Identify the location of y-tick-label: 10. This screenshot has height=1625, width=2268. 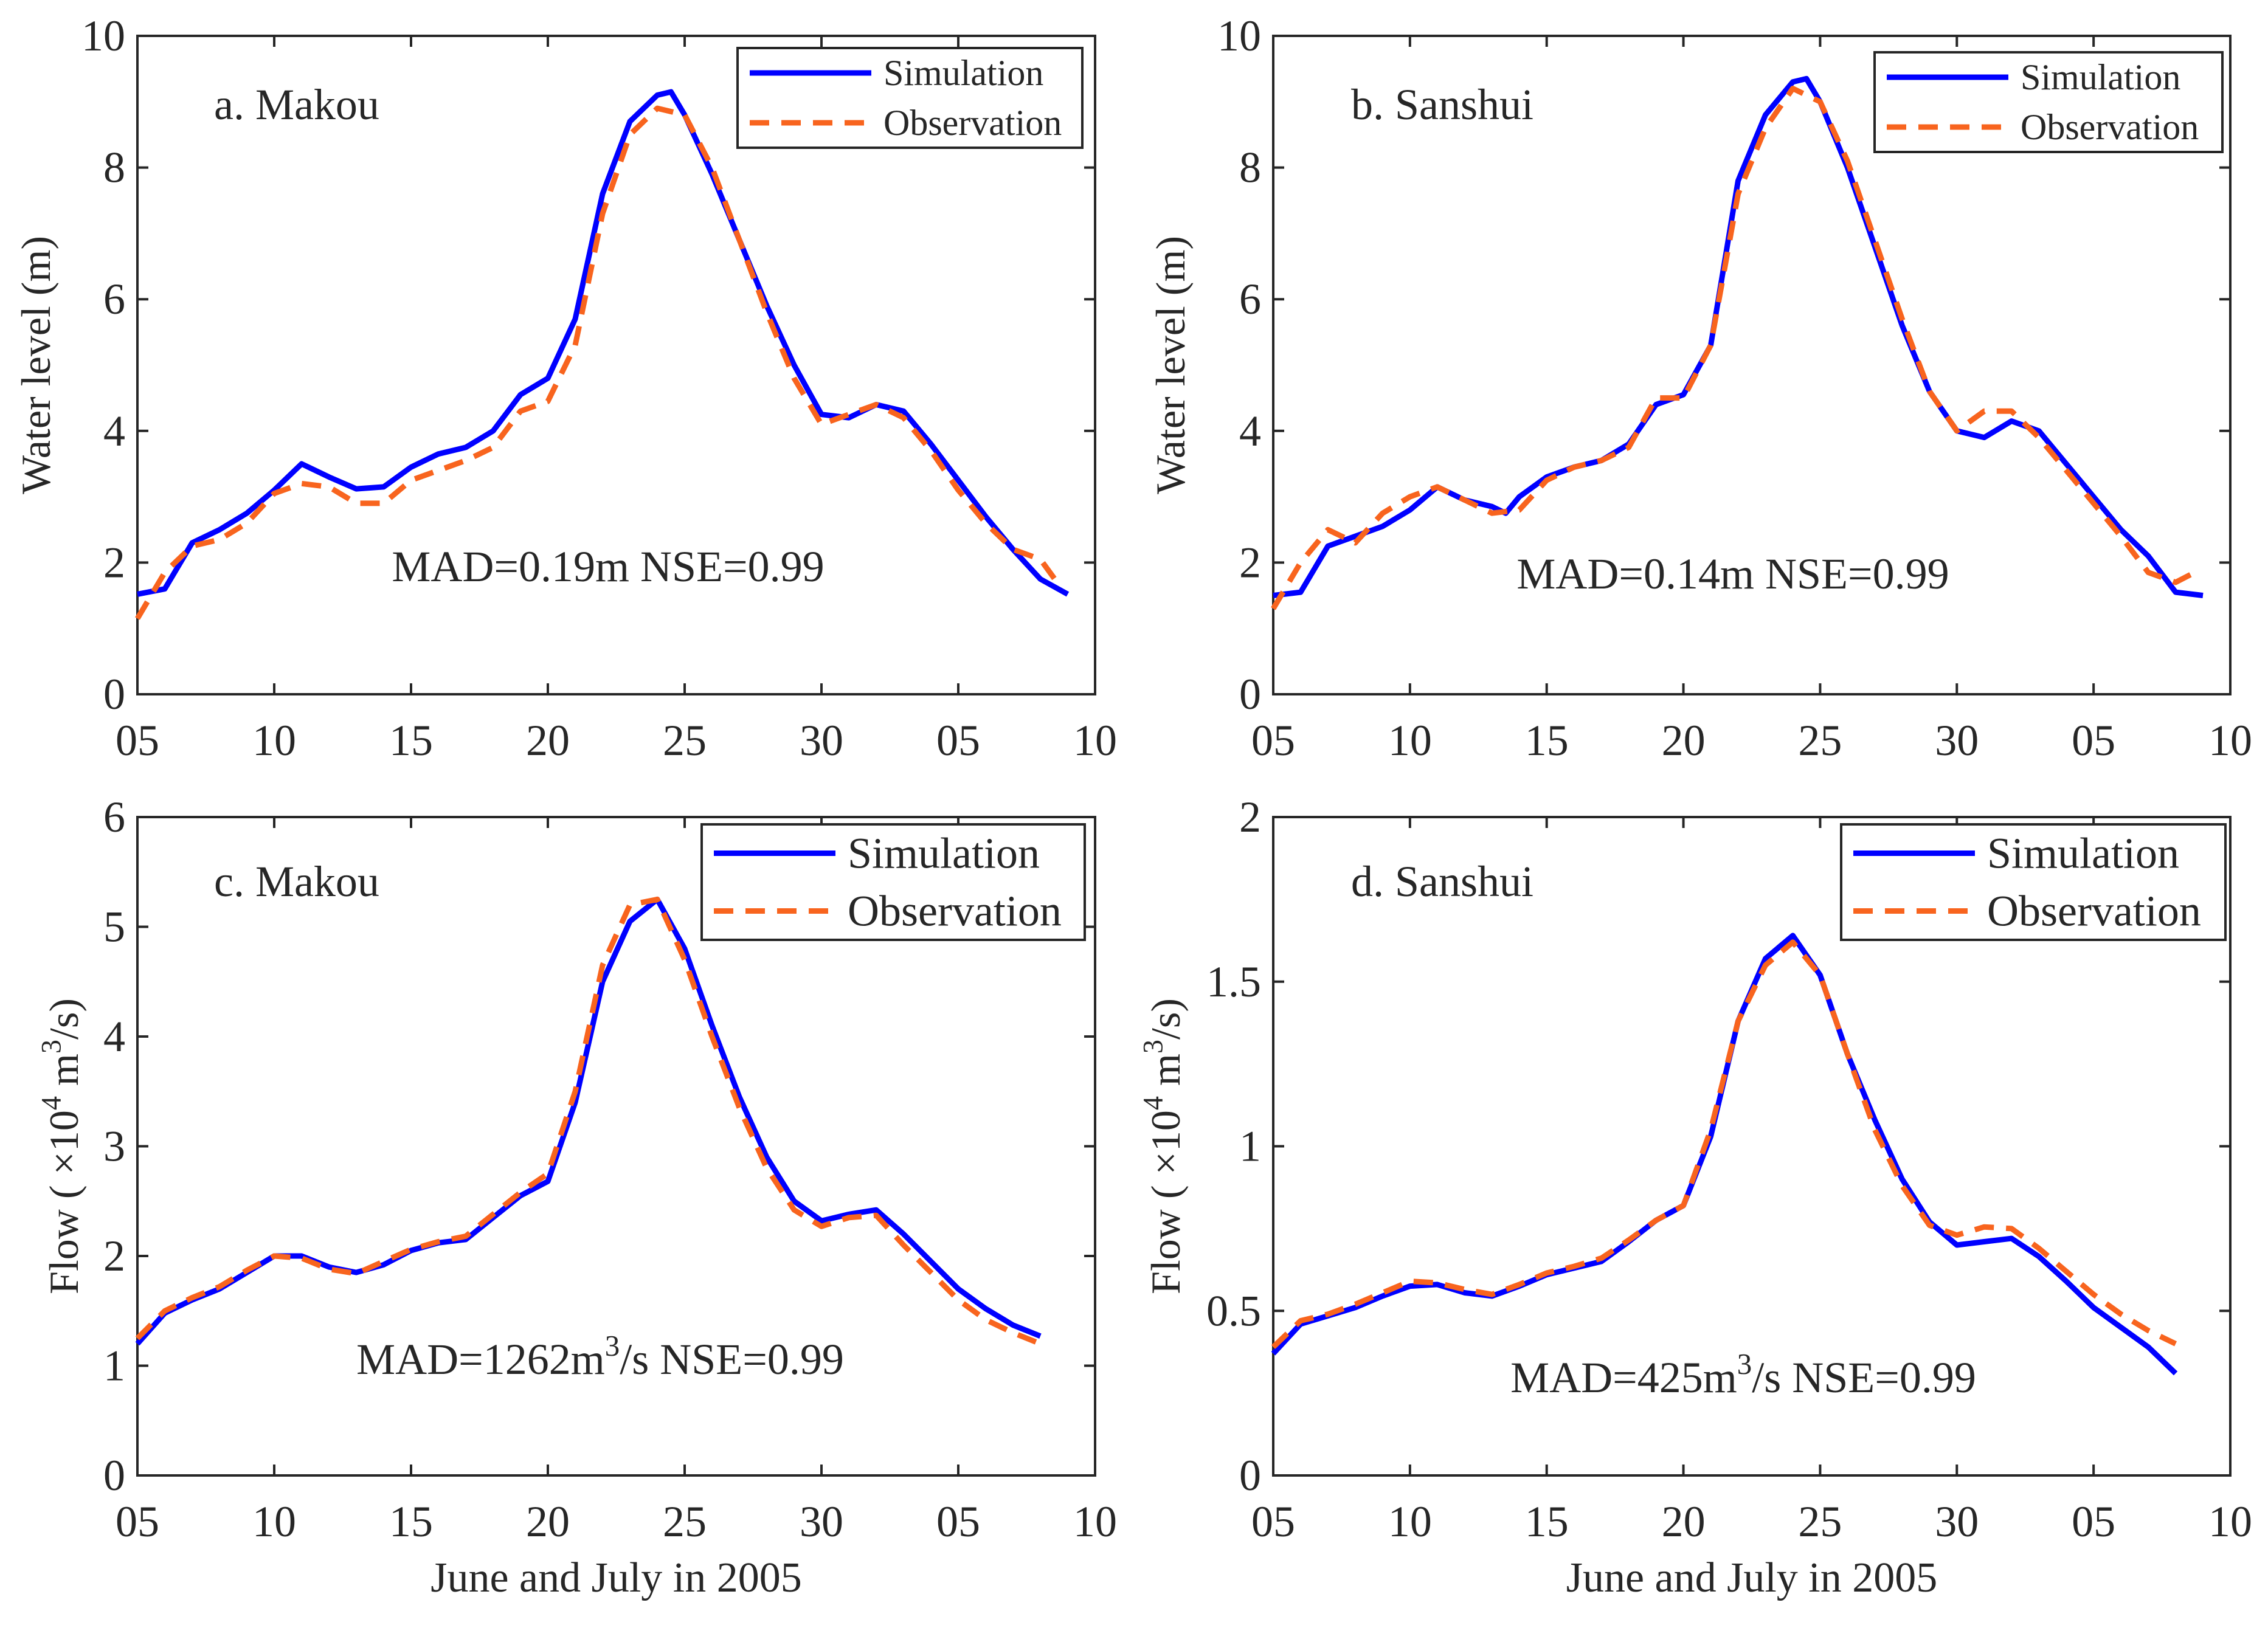
(1239, 36).